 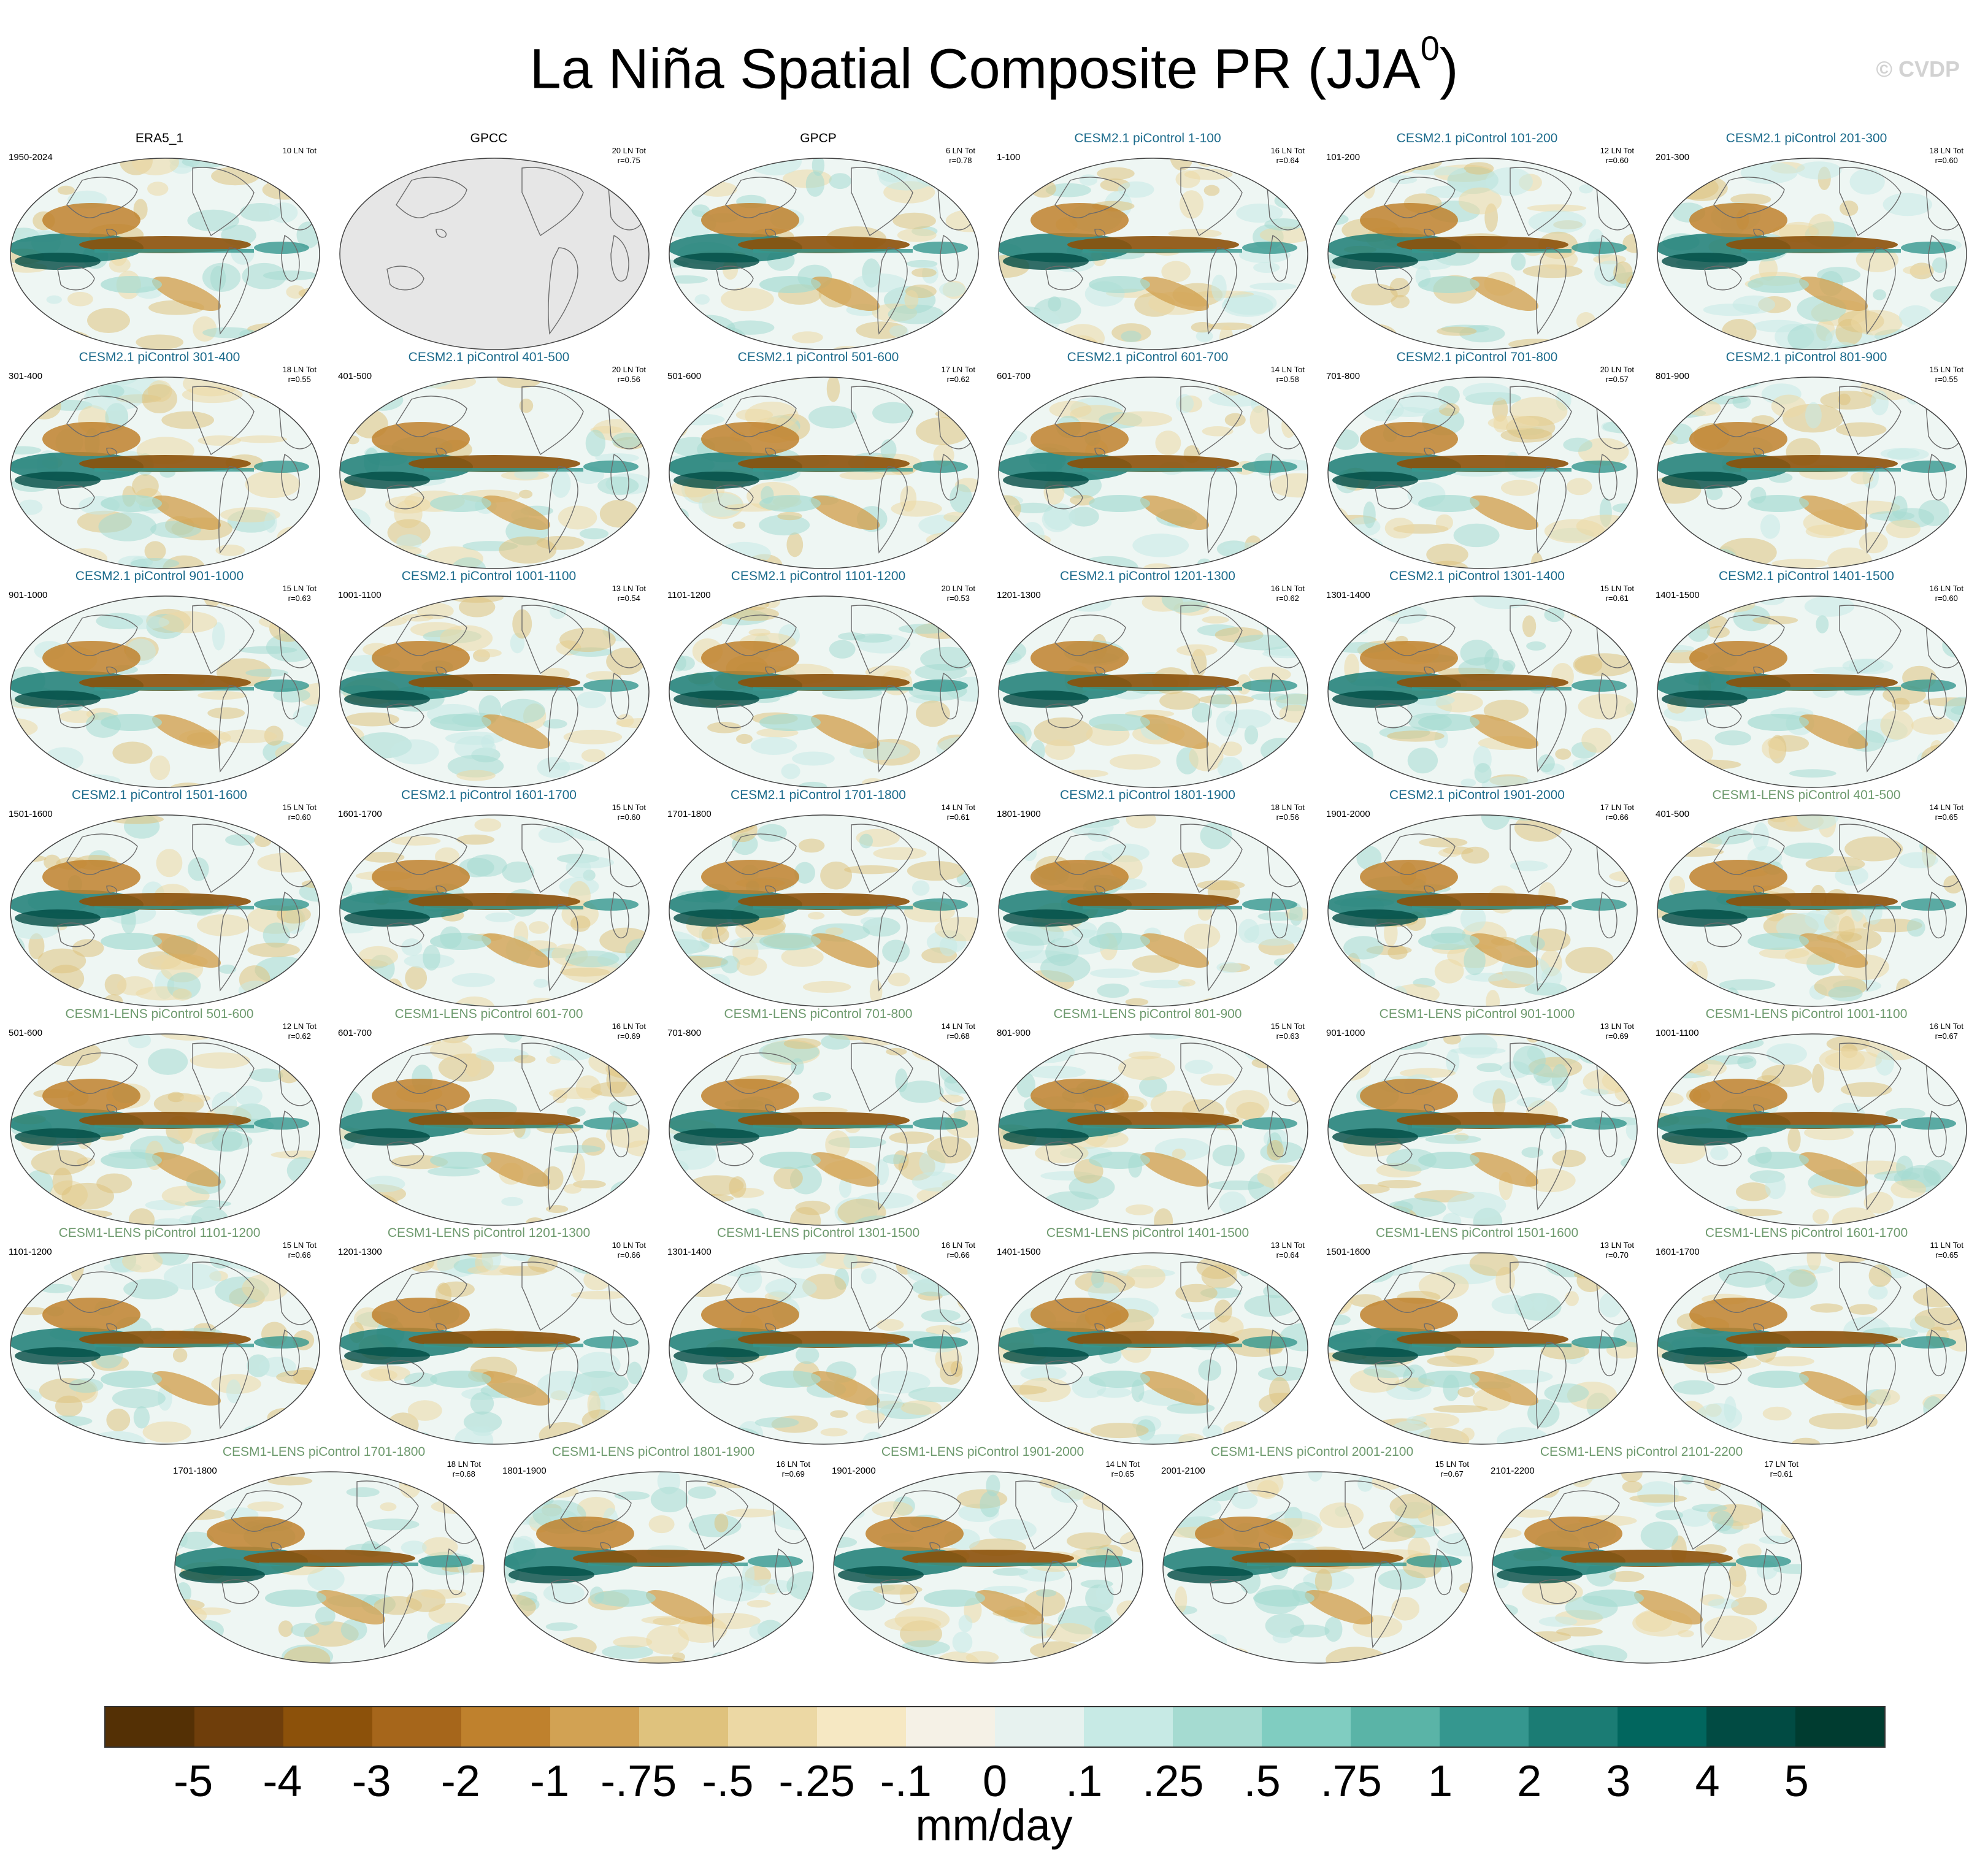 I want to click on panel-title: CESM2.1 piControl 1001-1100, so click(x=489, y=576).